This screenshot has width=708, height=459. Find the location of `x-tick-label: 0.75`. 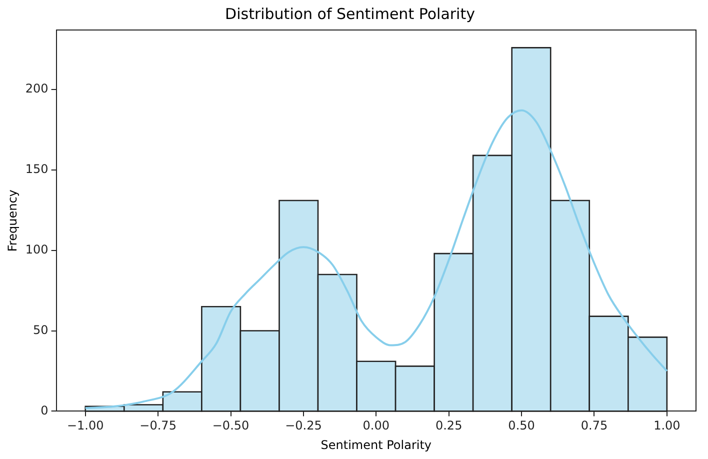

x-tick-label: 0.75 is located at coordinates (594, 425).